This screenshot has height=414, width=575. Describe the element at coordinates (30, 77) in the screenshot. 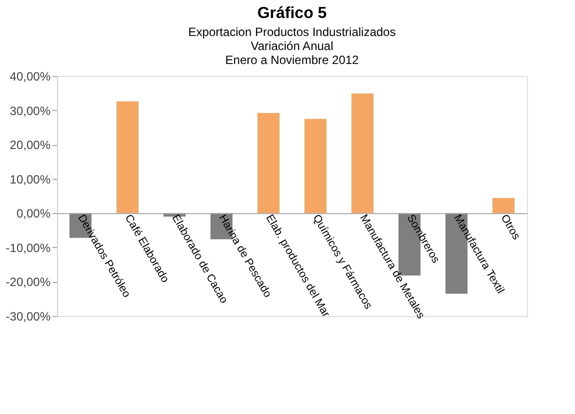

I see `y-tick-label: 40,00%` at that location.